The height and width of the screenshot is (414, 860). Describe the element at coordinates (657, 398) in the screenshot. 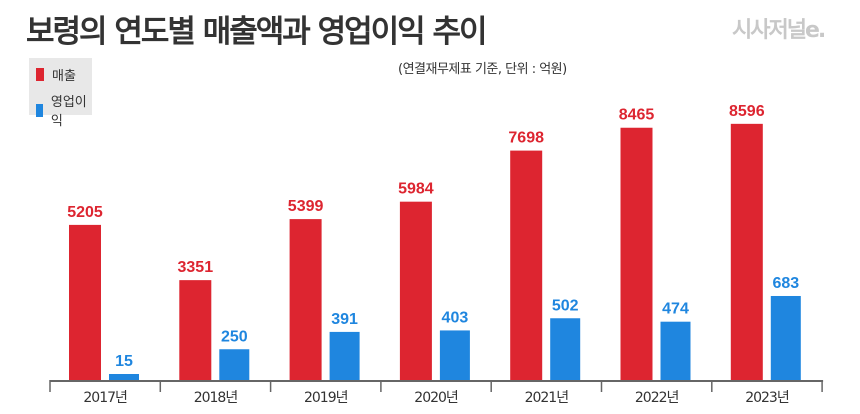

I see `x-tick-label: 2022년` at that location.